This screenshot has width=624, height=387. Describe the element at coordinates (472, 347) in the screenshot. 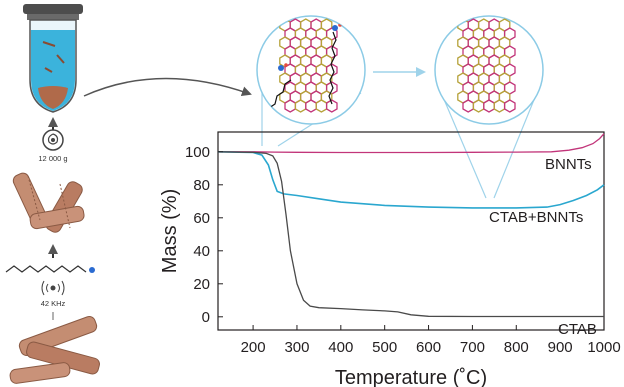

I see `x-tick-label: 700` at that location.